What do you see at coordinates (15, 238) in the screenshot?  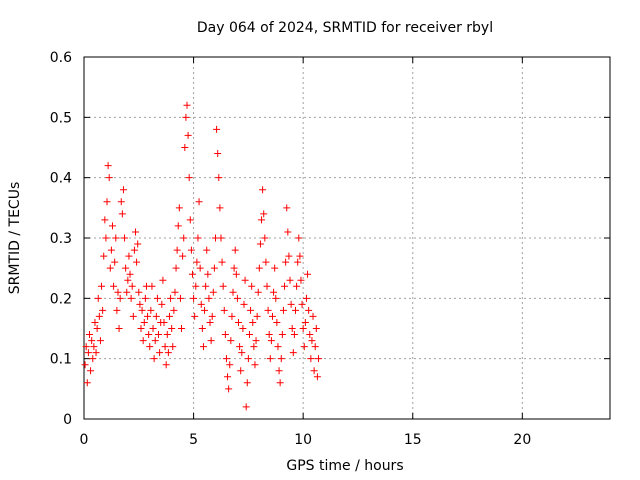 I see `y-axis-label: SRMTID / TECUs` at bounding box center [15, 238].